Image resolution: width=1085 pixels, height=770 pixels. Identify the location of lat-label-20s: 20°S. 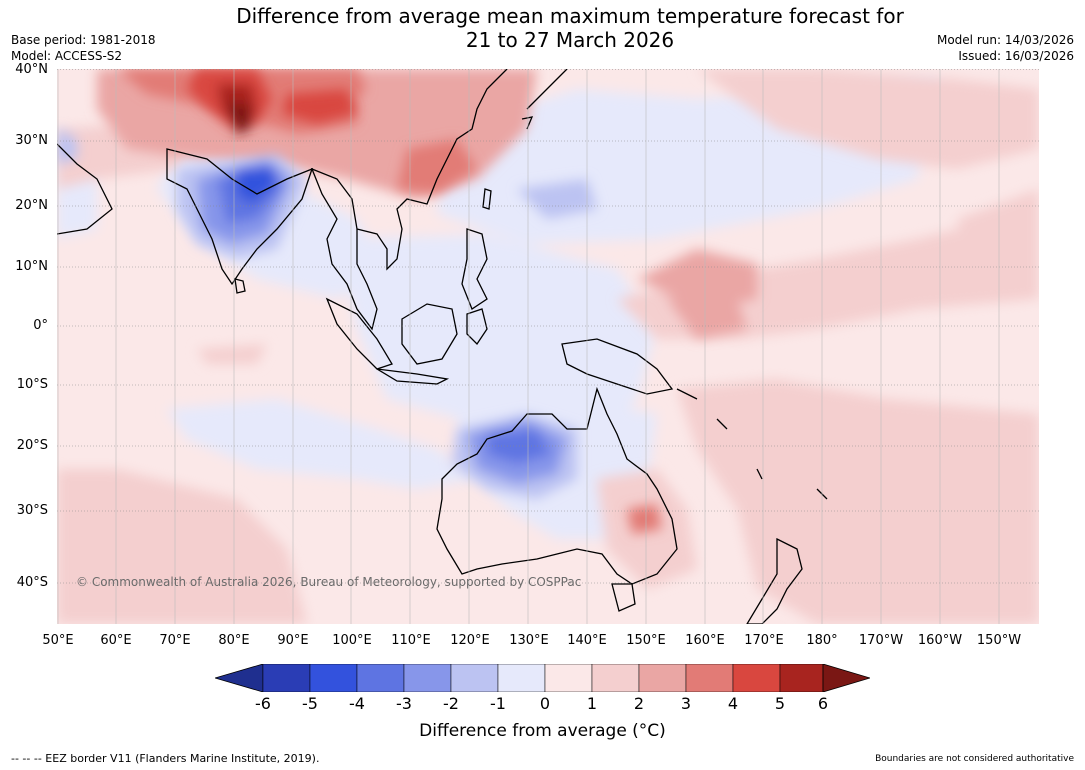
(32, 445).